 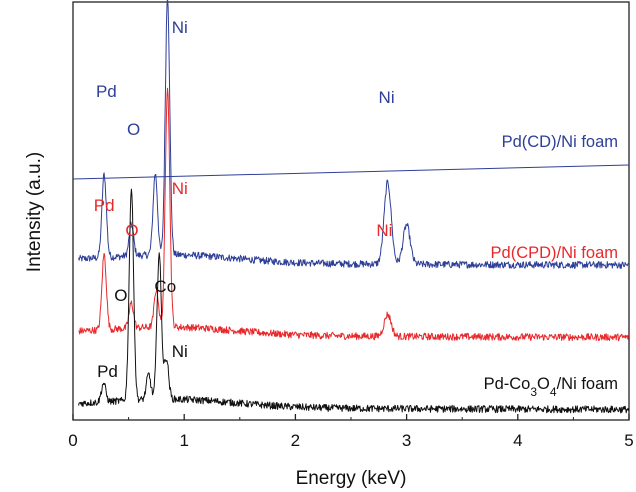 I want to click on x-axis-title: Energy (keV), so click(x=351, y=478).